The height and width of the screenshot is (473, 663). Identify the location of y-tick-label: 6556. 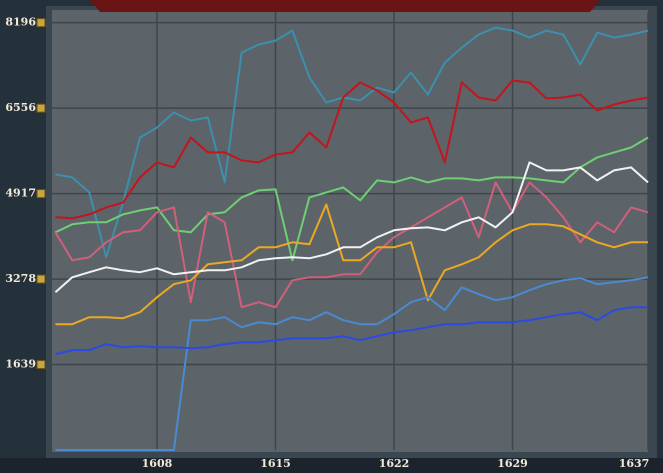
(20, 107).